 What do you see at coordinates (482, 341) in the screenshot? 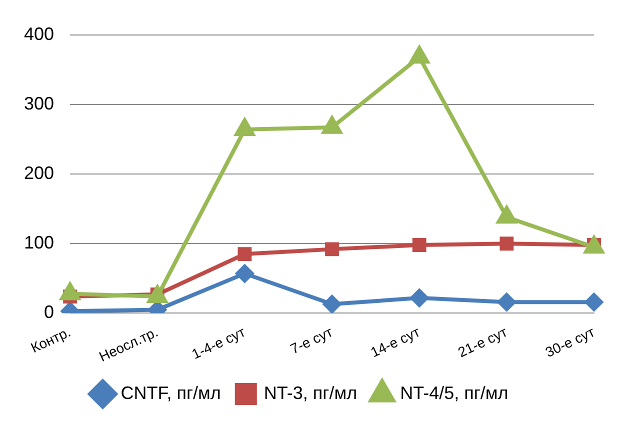
I see `x-tick-label: 21-е сут` at bounding box center [482, 341].